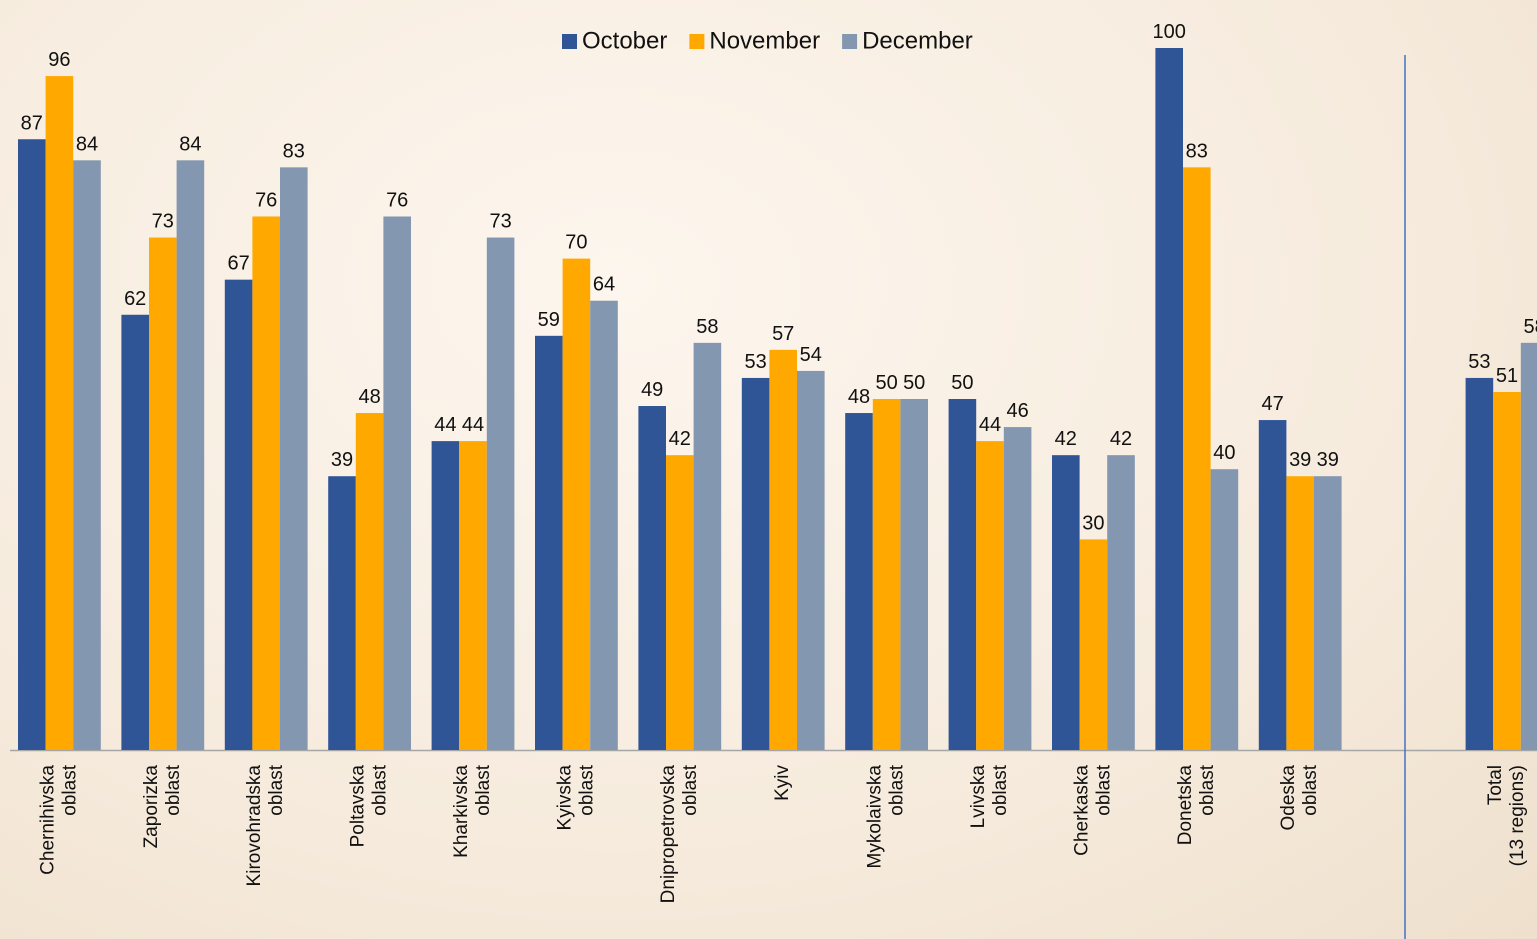 This screenshot has width=1537, height=939. I want to click on value-label: 40, so click(1224, 453).